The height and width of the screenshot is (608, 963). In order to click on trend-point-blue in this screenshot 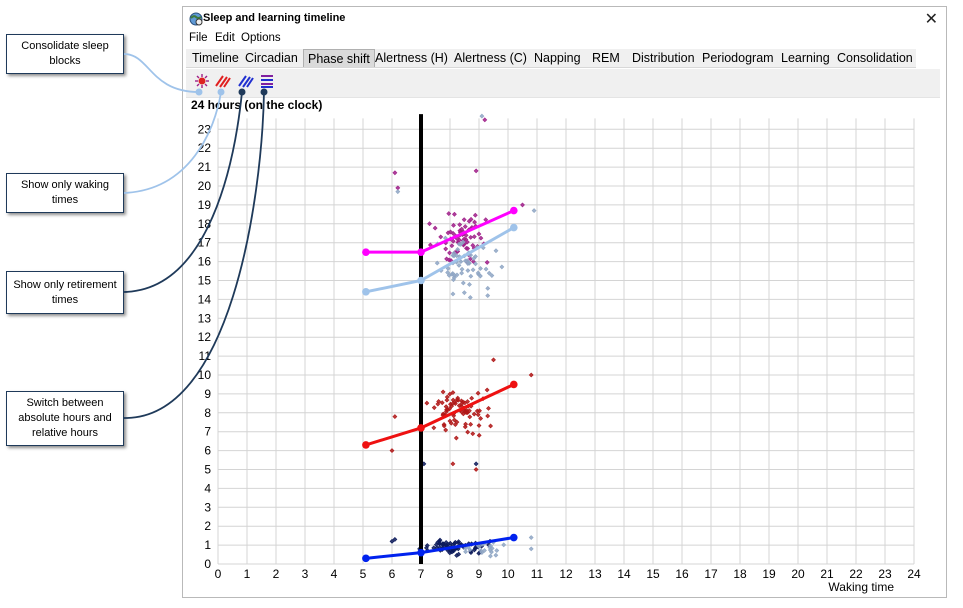, I will do `click(514, 537)`.